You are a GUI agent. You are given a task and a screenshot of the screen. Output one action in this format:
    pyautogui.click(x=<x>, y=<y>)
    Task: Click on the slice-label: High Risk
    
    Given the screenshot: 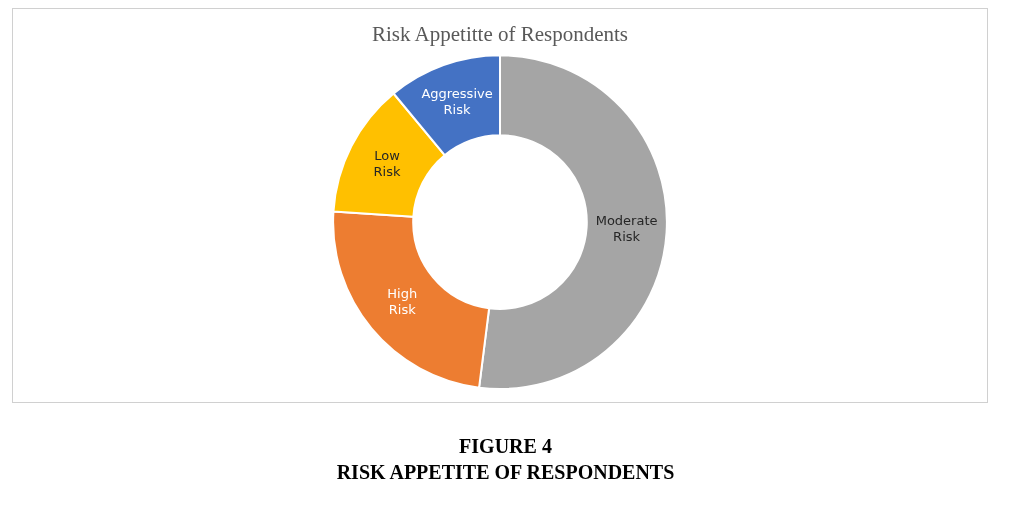 What is the action you would take?
    pyautogui.click(x=402, y=302)
    